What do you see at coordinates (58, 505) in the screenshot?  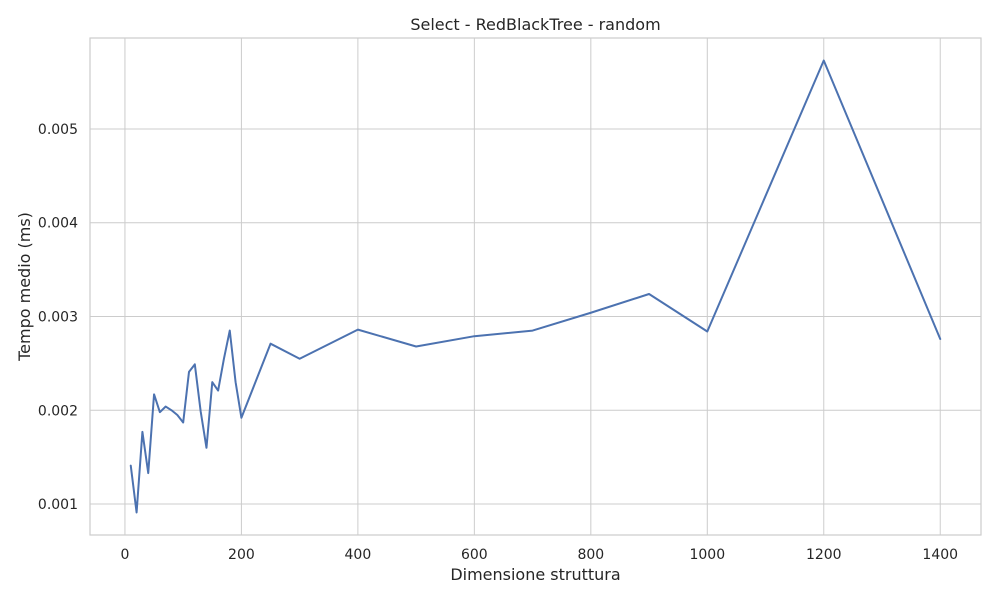 I see `y-tick-label: 0.001` at bounding box center [58, 505].